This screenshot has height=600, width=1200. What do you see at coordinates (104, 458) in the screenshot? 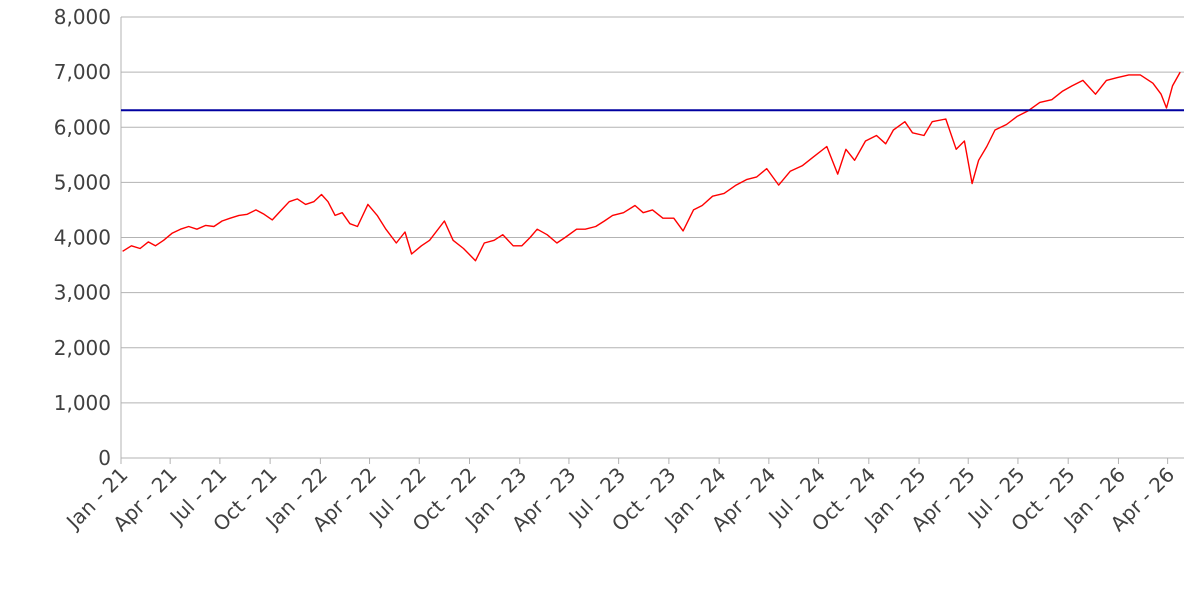
I see `y-tick-label: 0` at bounding box center [104, 458].